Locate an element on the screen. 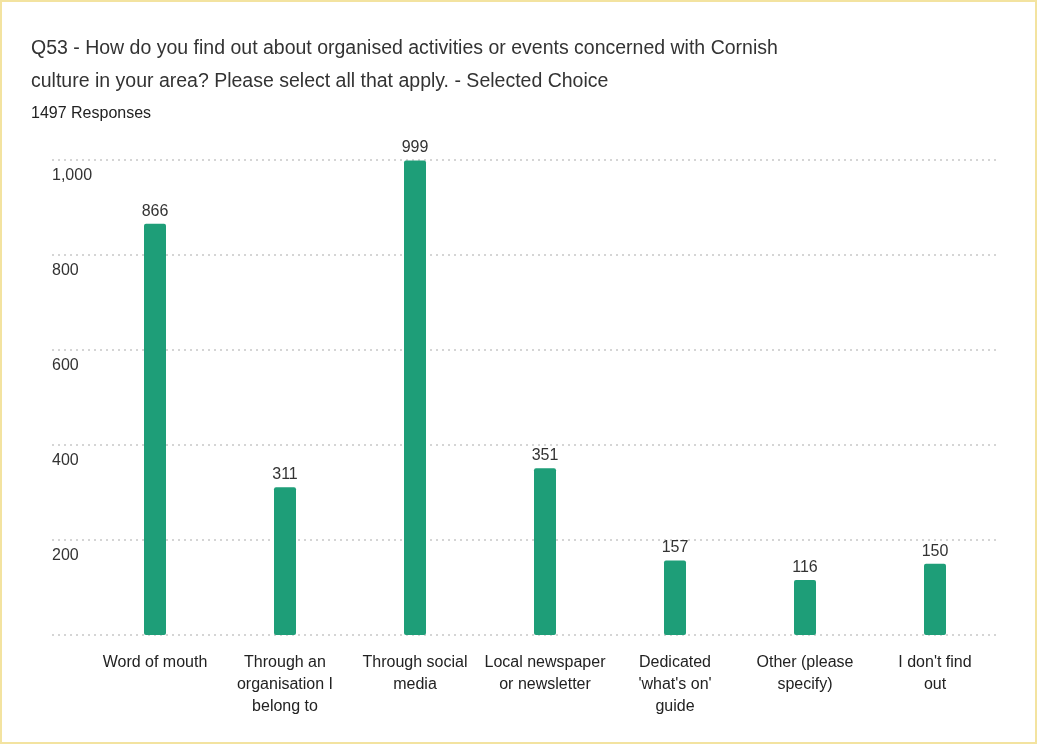 The height and width of the screenshot is (744, 1037). chart-subtitle: 1497 Responses is located at coordinates (91, 112).